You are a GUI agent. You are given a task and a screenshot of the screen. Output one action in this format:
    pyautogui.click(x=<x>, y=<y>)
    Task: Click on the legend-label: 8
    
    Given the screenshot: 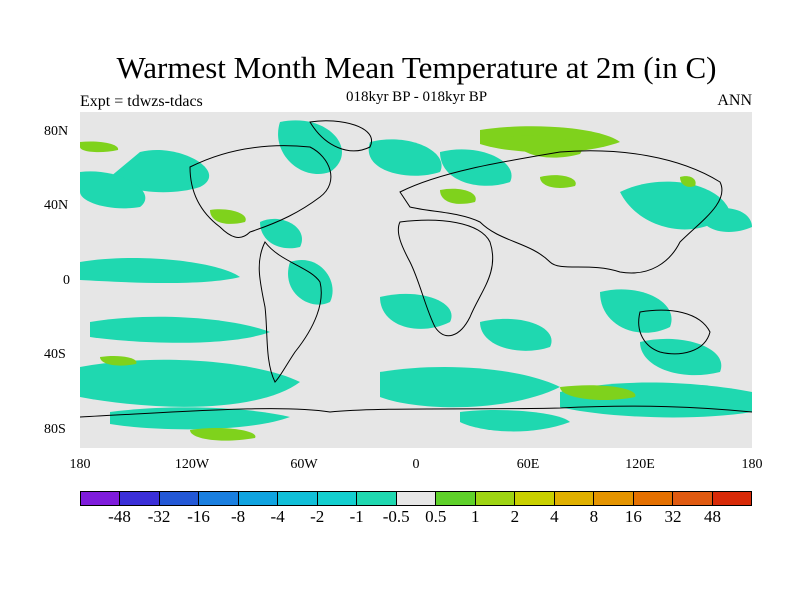 What is the action you would take?
    pyautogui.click(x=594, y=516)
    